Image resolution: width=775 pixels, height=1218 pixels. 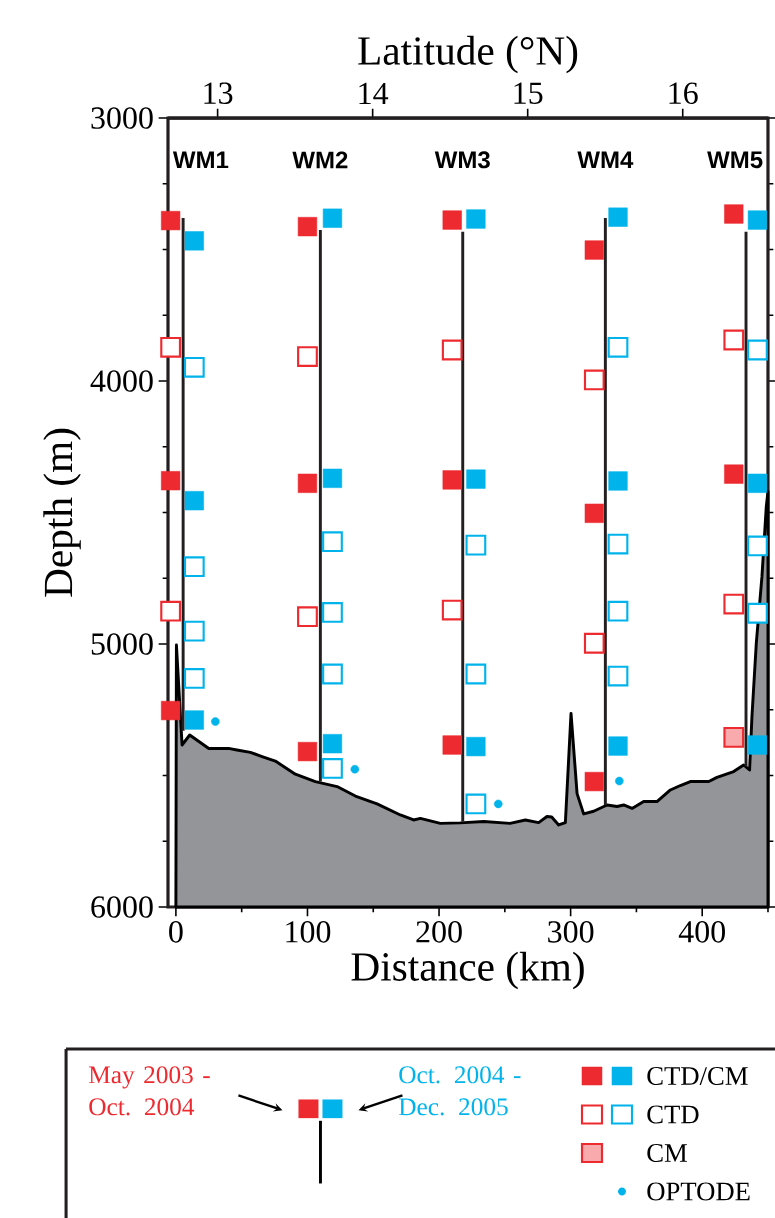 What do you see at coordinates (528, 93) in the screenshot?
I see `x2-tick-label: 15` at bounding box center [528, 93].